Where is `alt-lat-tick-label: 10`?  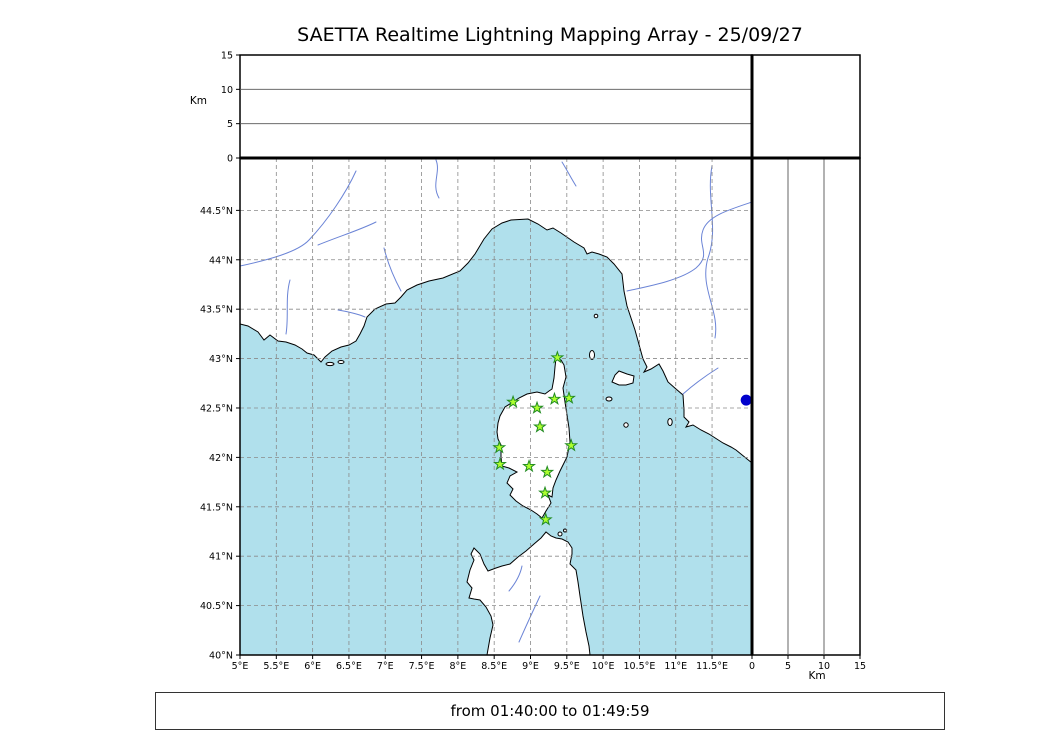
alt-lat-tick-label: 10 is located at coordinates (824, 666).